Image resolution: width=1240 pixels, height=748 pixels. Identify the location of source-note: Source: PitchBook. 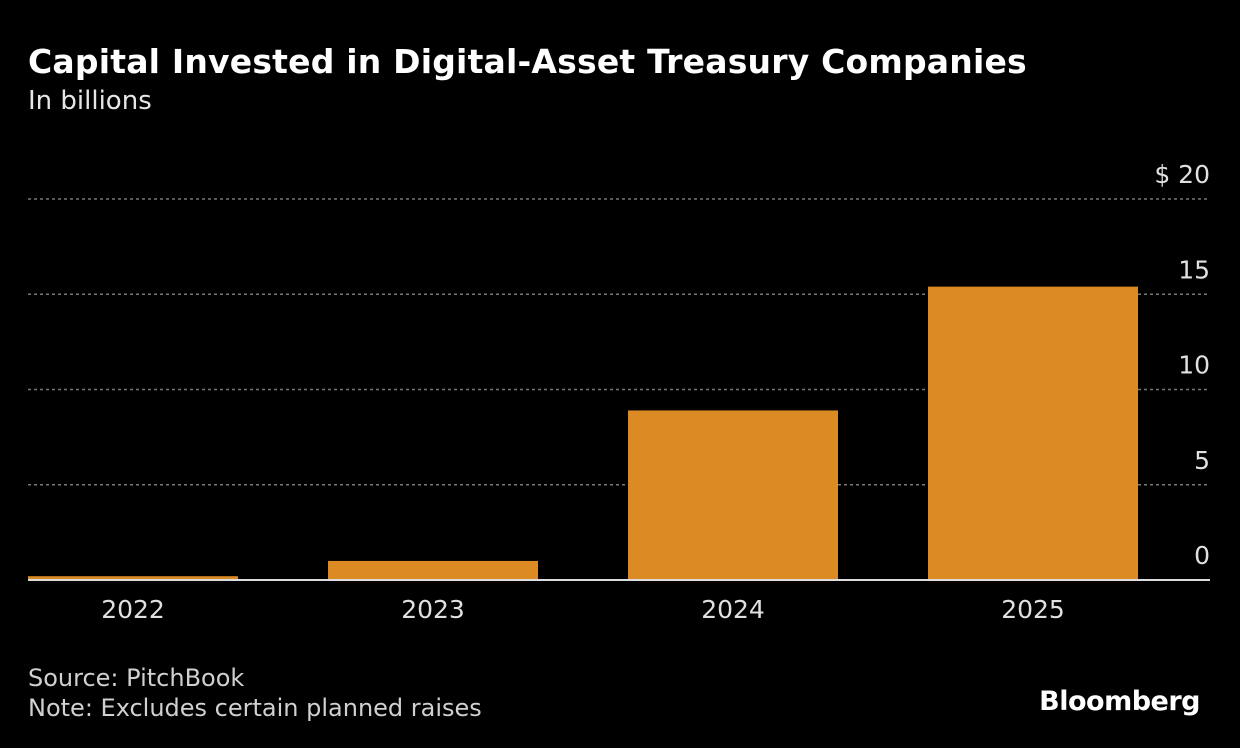
(136, 678).